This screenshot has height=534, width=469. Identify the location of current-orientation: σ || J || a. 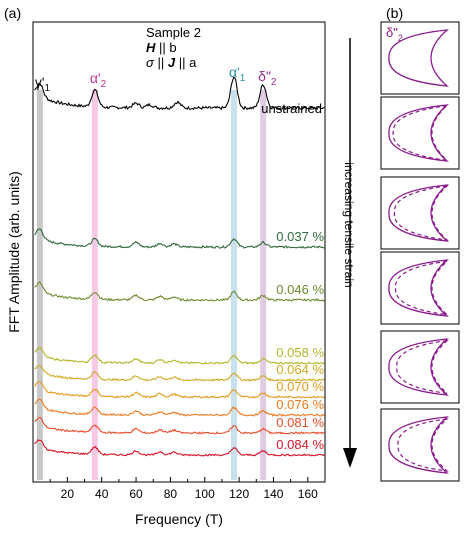
(171, 62).